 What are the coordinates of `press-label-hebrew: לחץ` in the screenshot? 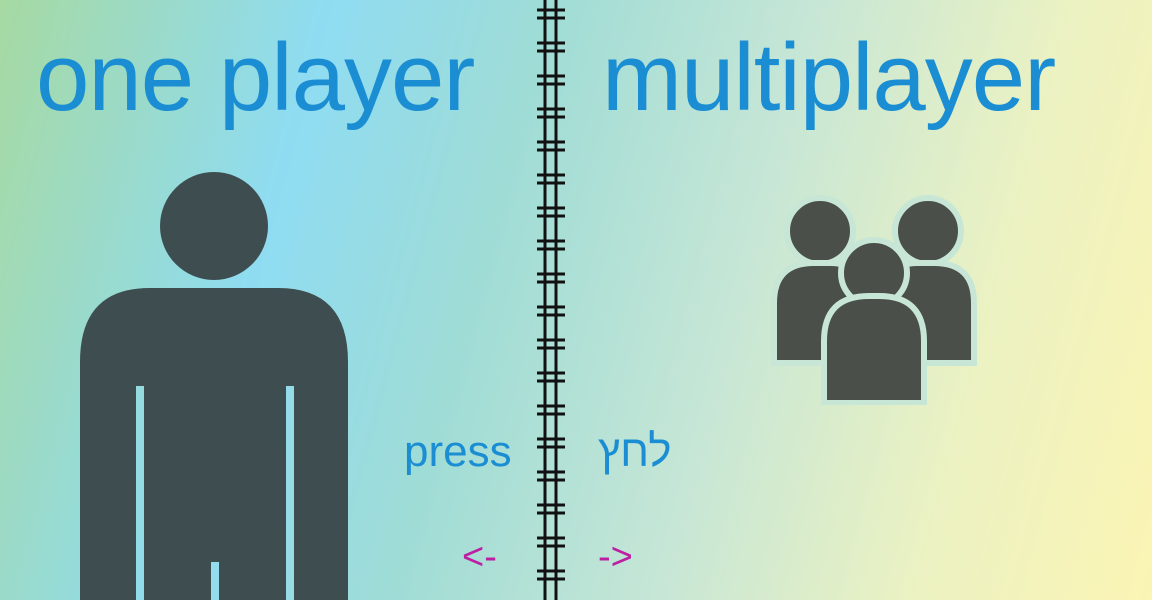 It's located at (635, 451).